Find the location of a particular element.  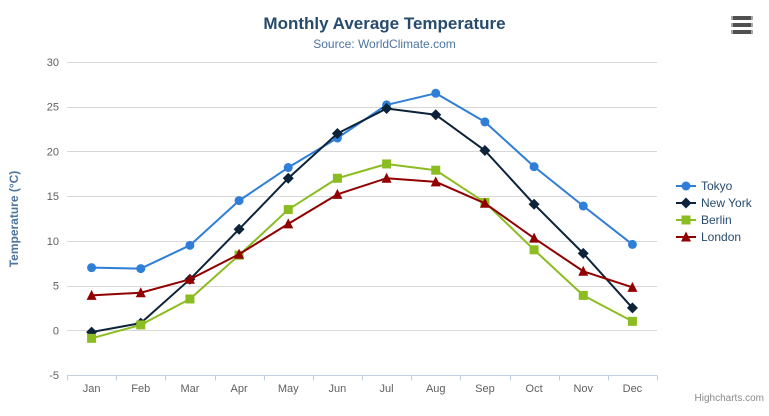

y-axis-tick-label: 20 is located at coordinates (53, 152).